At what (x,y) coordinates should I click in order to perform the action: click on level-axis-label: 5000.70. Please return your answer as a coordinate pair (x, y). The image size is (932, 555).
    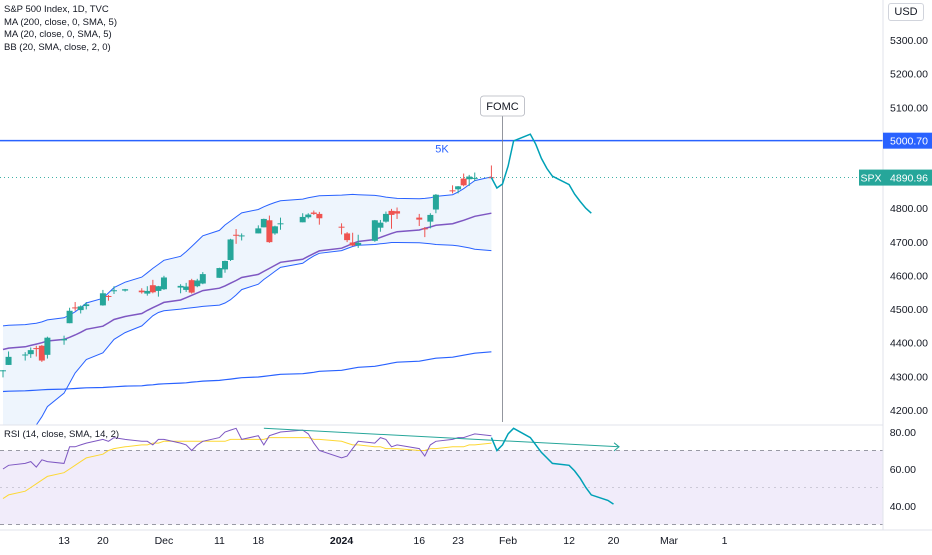
    Looking at the image, I should click on (909, 142).